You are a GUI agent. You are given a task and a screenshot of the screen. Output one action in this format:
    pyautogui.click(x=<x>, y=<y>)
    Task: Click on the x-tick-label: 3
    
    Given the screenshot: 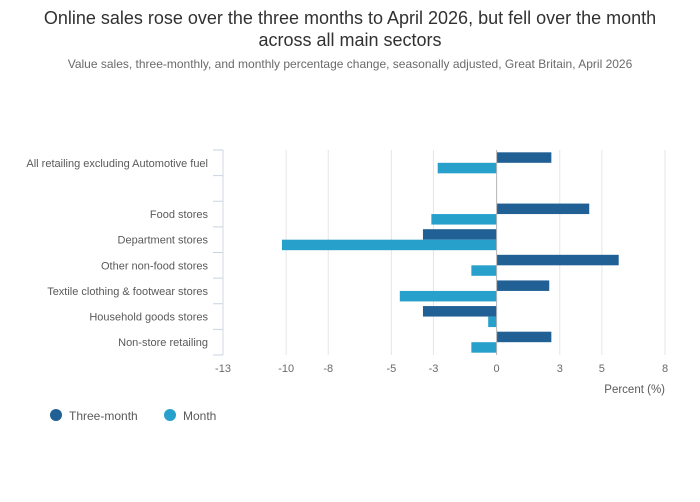 What is the action you would take?
    pyautogui.click(x=560, y=369)
    